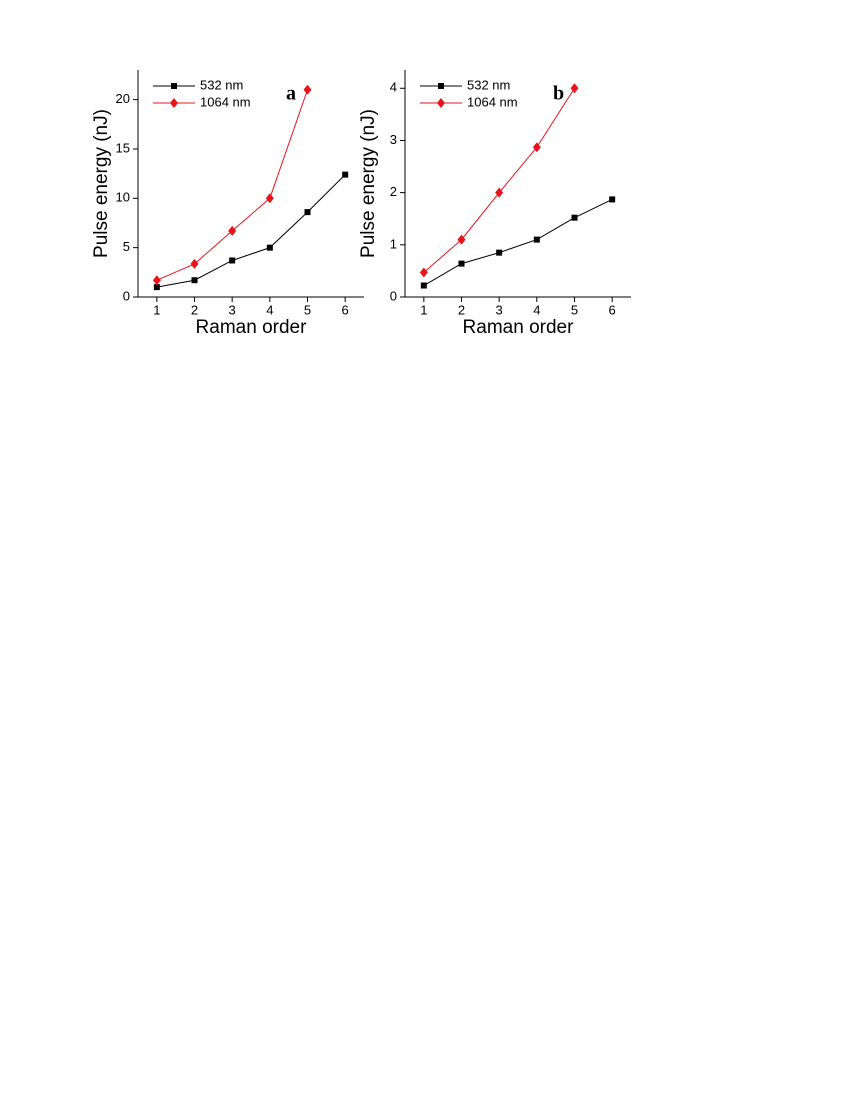 Image resolution: width=850 pixels, height=1105 pixels. Describe the element at coordinates (393, 139) in the screenshot. I see `y-tick-label: 3` at that location.